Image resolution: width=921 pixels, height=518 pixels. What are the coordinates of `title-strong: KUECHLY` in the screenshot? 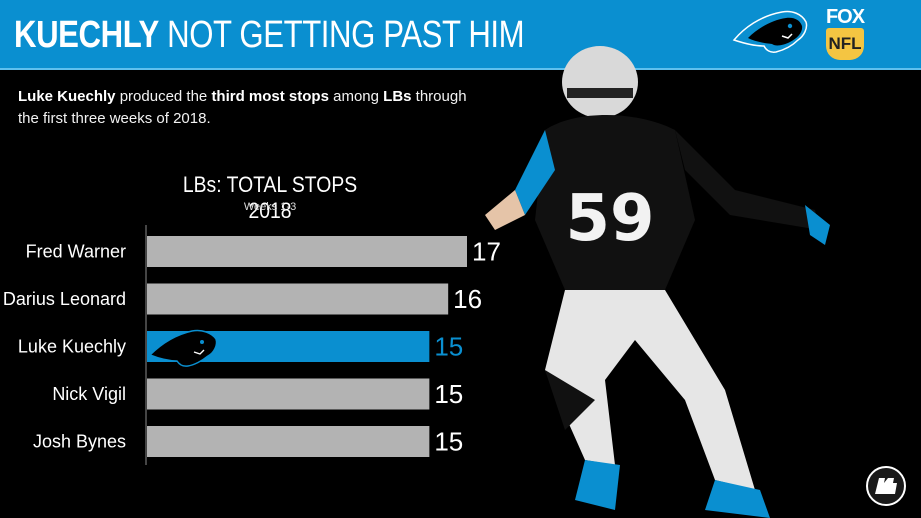 It's located at (86, 35).